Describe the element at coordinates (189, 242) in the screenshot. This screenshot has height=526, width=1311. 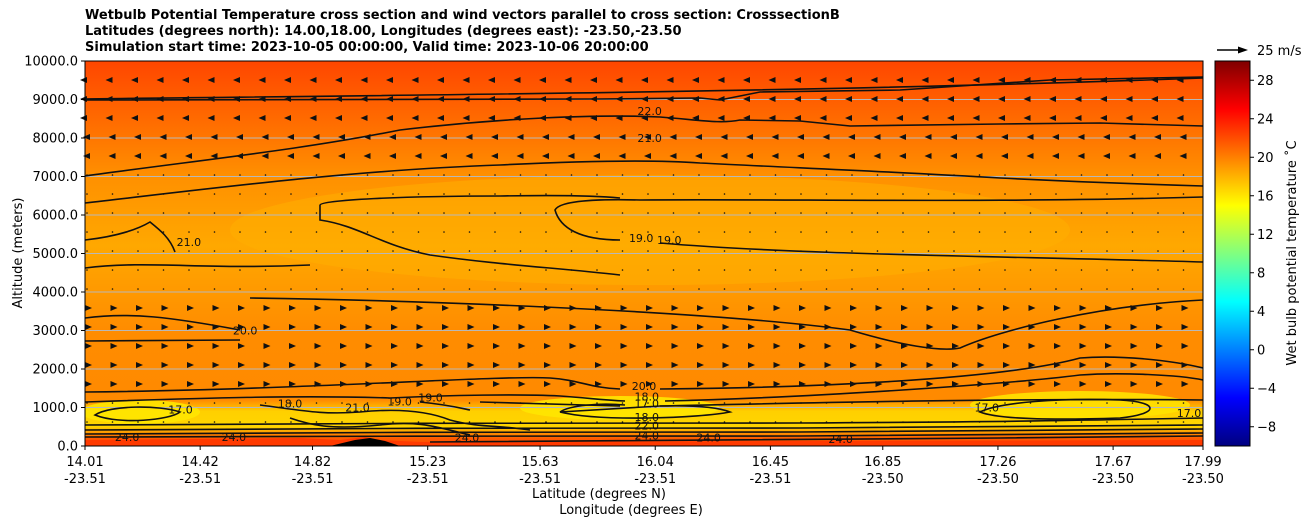
I see `contour-label: 21.0` at that location.